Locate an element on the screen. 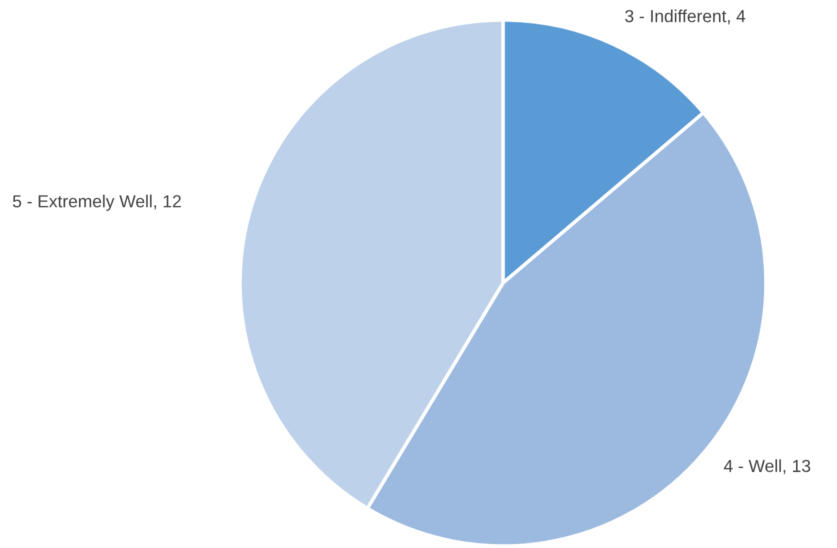 This screenshot has height=548, width=837. slice-label: 3 - Indifferent is located at coordinates (675, 16).